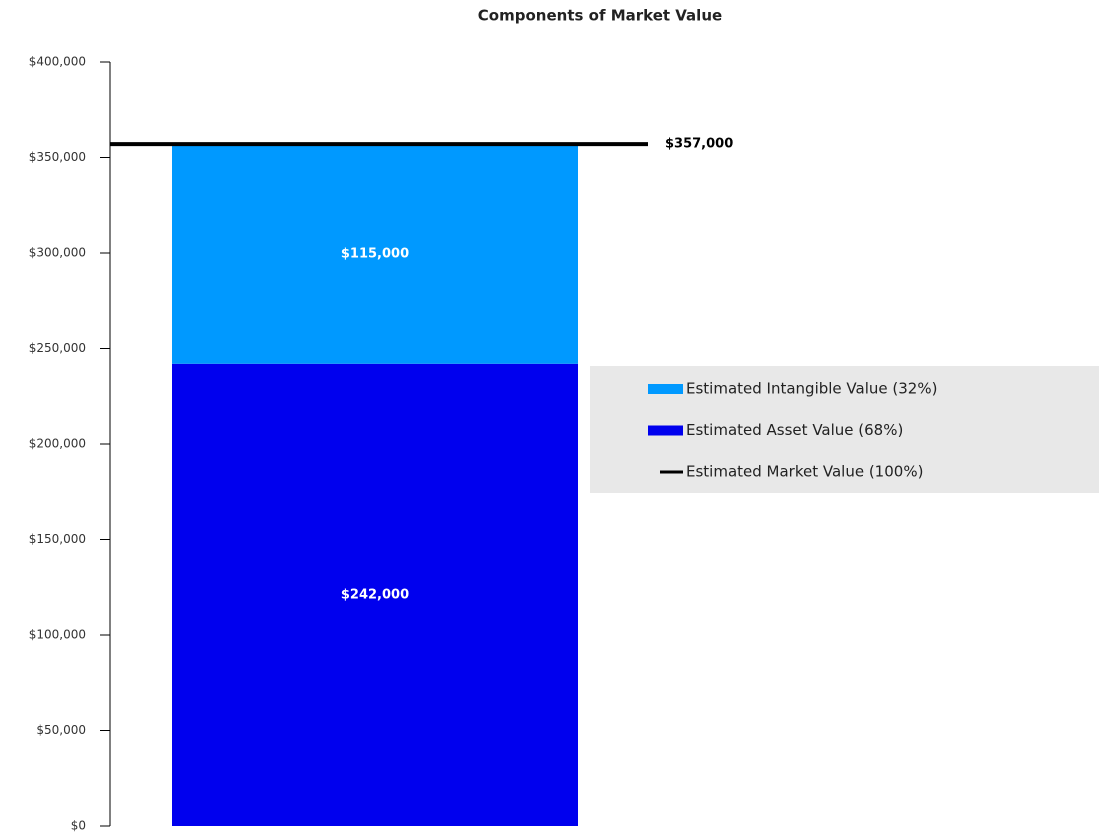  I want to click on data-label: $242,000, so click(375, 594).